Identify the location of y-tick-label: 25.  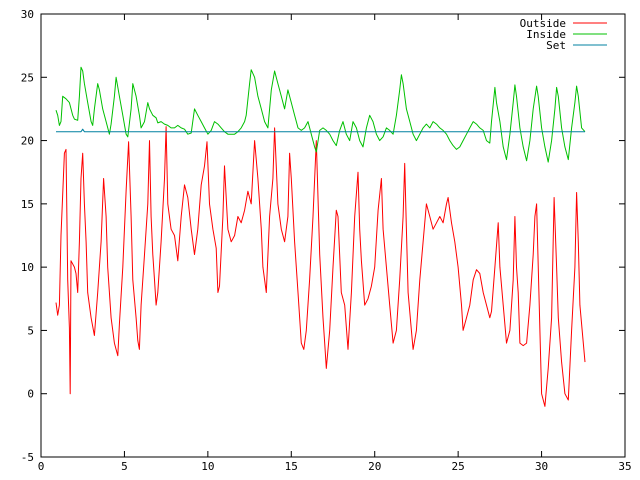
(27, 77).